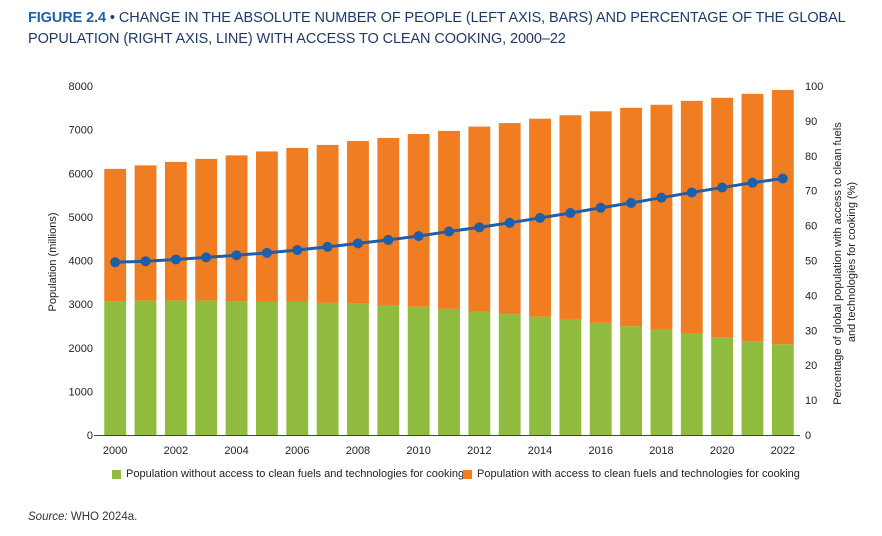 This screenshot has width=882, height=536. I want to click on bar-without-access-2022, so click(782, 389).